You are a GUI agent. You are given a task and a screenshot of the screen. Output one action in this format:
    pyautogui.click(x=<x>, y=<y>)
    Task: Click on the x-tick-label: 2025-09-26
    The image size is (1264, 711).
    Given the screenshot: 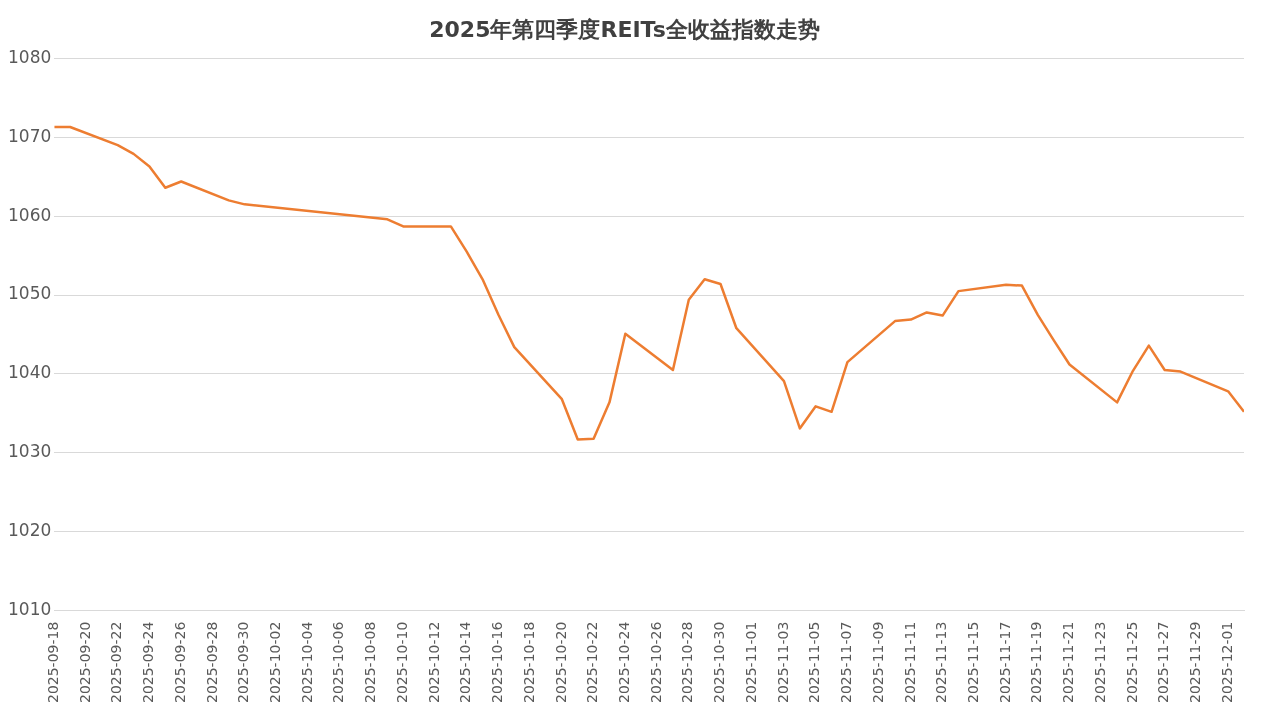 What is the action you would take?
    pyautogui.click(x=179, y=662)
    